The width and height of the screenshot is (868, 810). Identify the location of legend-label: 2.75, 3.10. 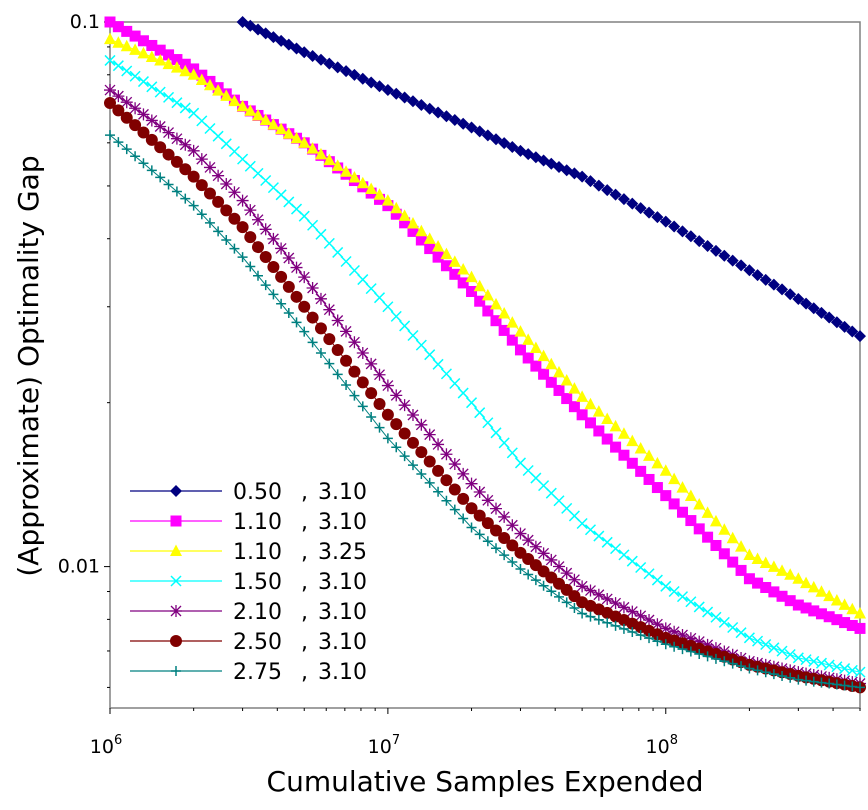
(300, 672).